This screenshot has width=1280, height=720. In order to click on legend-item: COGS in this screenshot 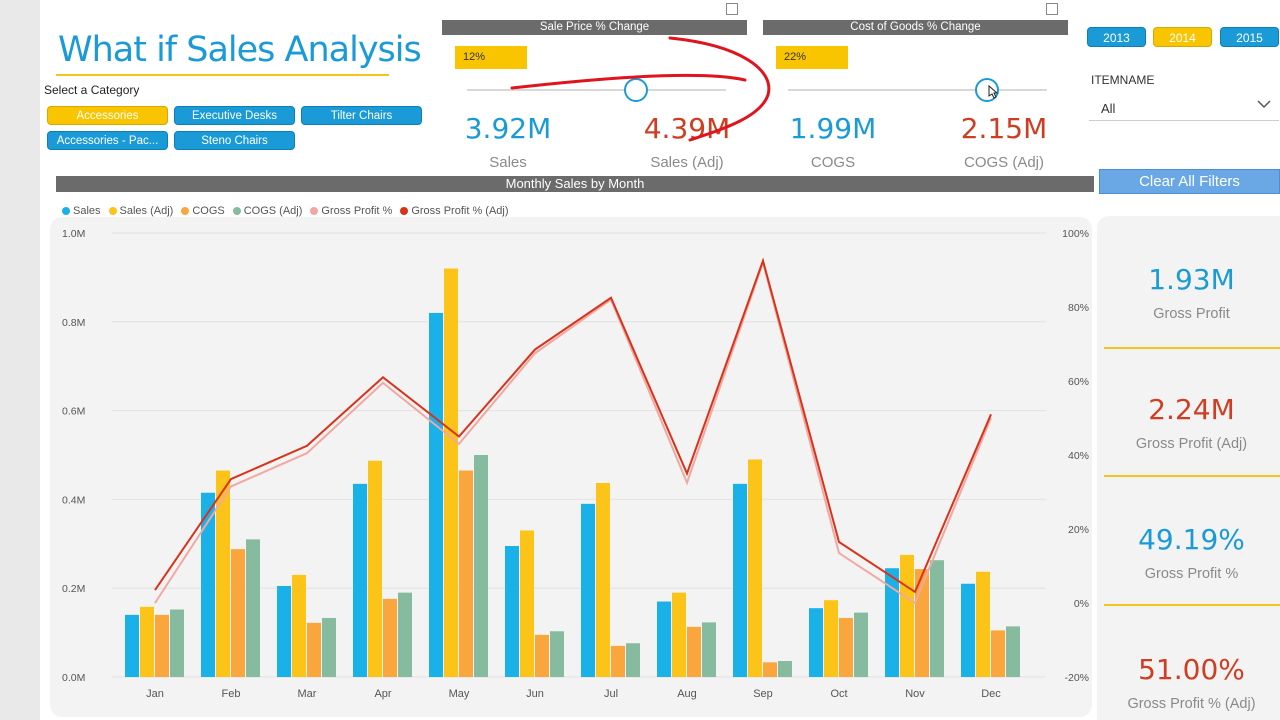, I will do `click(203, 211)`.